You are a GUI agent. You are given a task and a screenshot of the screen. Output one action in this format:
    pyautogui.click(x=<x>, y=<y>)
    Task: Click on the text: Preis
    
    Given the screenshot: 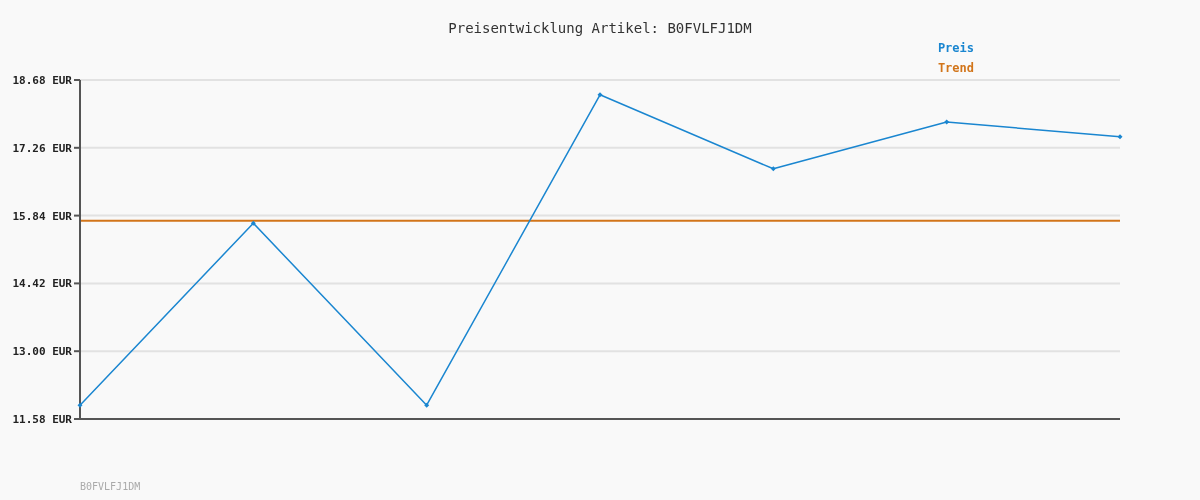 What is the action you would take?
    pyautogui.click(x=955, y=48)
    